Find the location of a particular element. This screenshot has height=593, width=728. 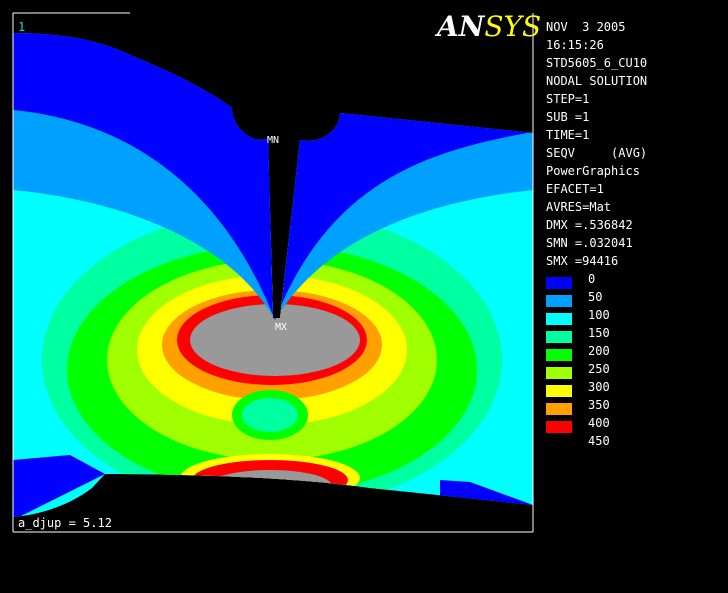

info-line: STD5605_6_CU10 is located at coordinates (596, 63).